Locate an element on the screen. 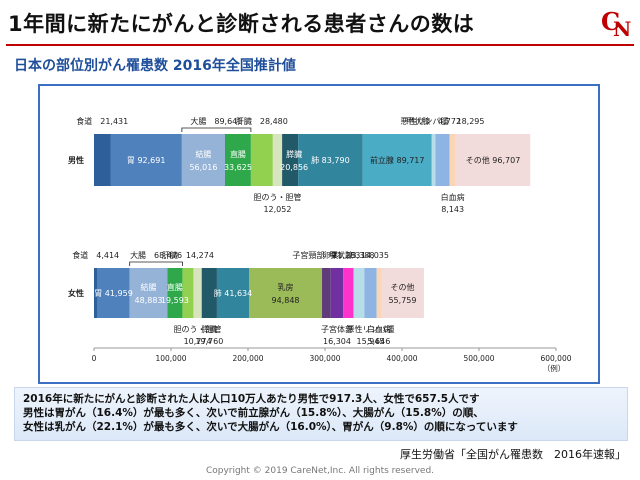 The height and width of the screenshot is (480, 640). data-label-value: 19,760 is located at coordinates (209, 341).